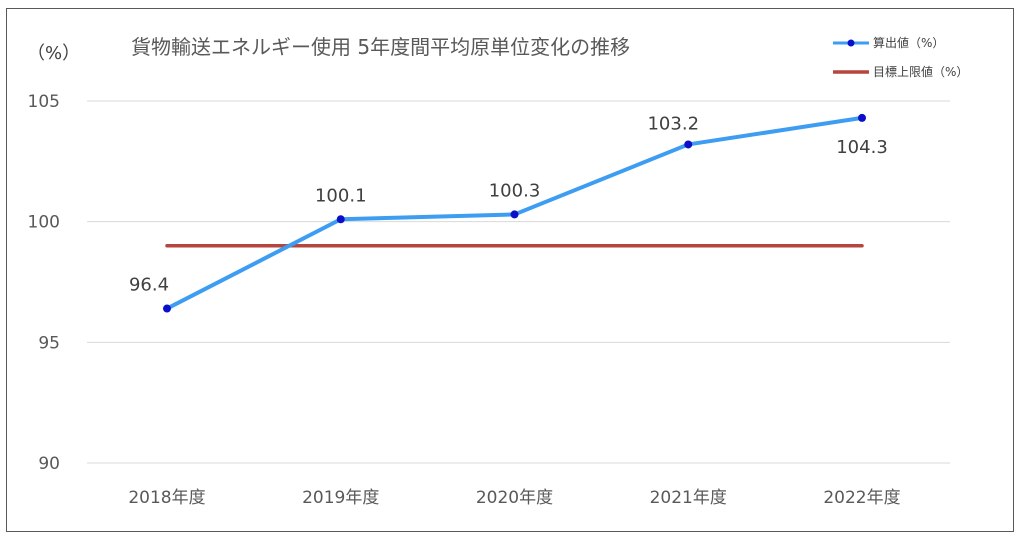 Image resolution: width=1024 pixels, height=538 pixels. What do you see at coordinates (340, 498) in the screenshot?
I see `x-tick-label: 2019年度` at bounding box center [340, 498].